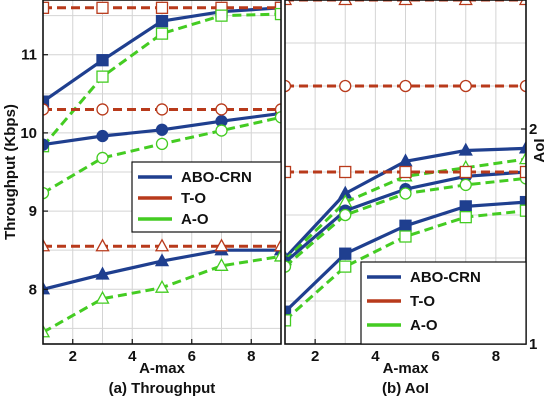  Describe the element at coordinates (33, 211) in the screenshot. I see `y-tick-label: 9` at that location.